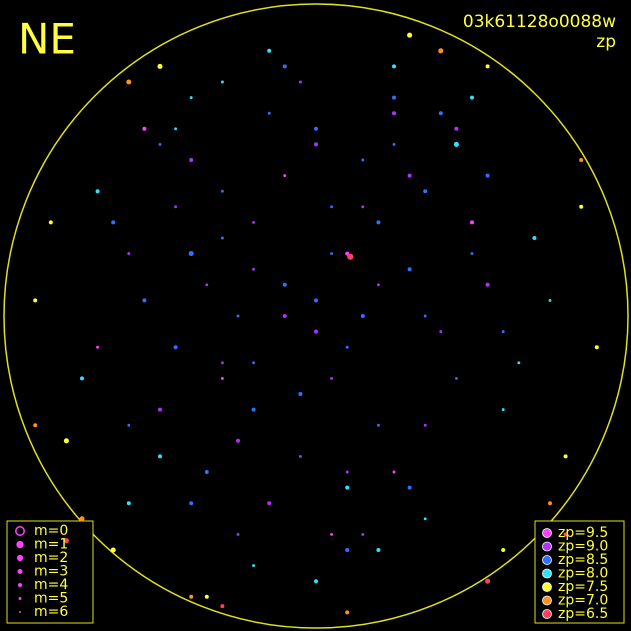 The image size is (631, 631). I want to click on corner-label: NE, so click(47, 39).